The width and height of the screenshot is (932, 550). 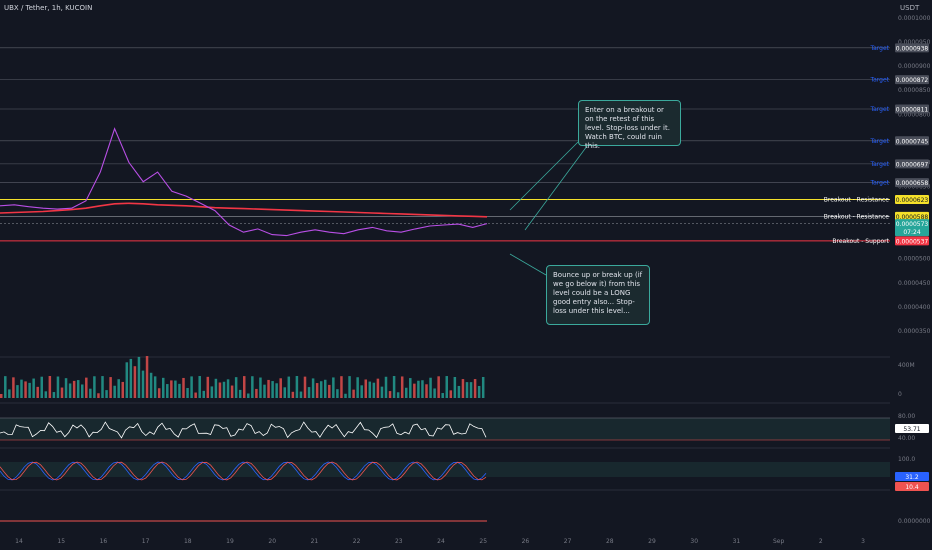 What do you see at coordinates (652, 541) in the screenshot?
I see `x-tick-label: 29` at bounding box center [652, 541].